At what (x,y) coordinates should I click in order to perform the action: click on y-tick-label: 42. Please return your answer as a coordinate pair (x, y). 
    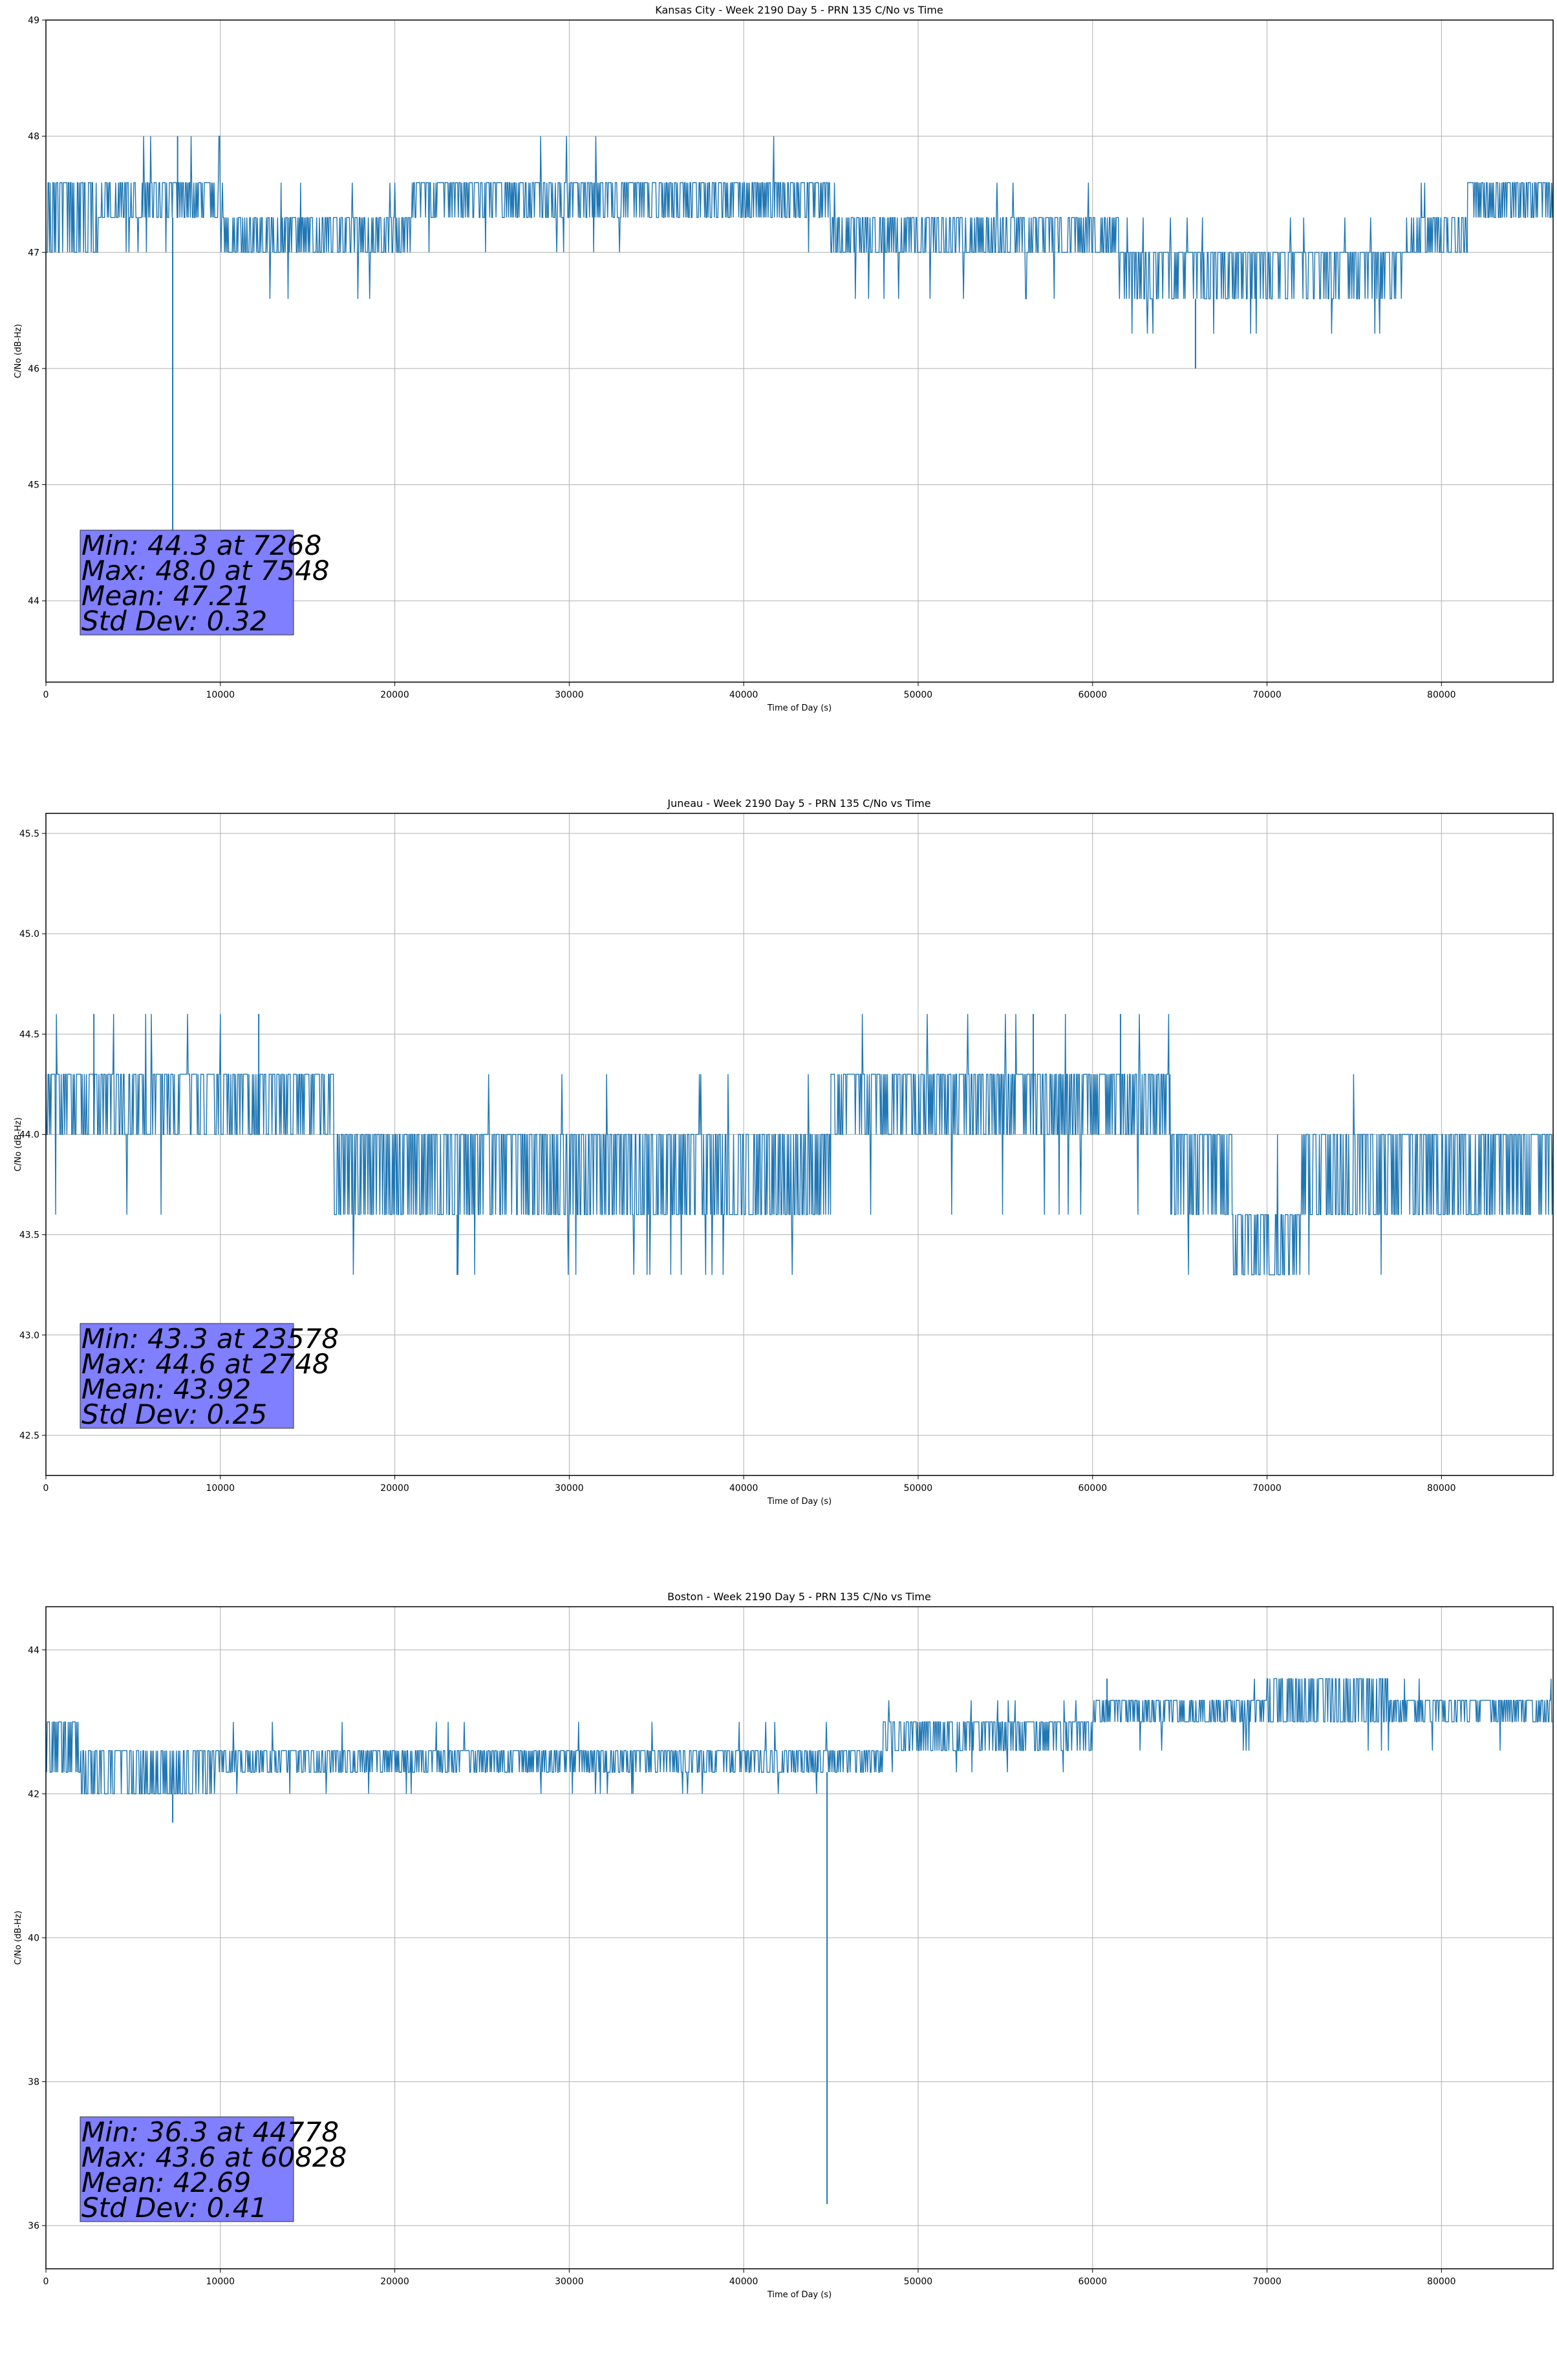
    Looking at the image, I should click on (33, 1794).